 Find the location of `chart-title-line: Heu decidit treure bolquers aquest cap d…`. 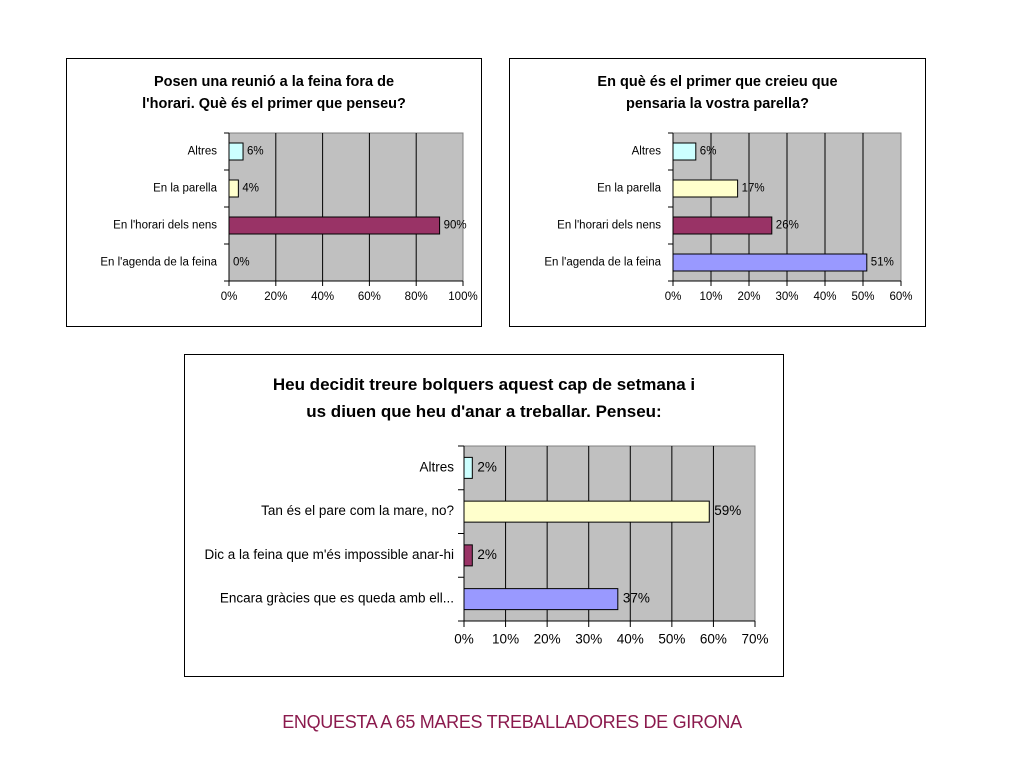

chart-title-line: Heu decidit treure bolquers aquest cap d… is located at coordinates (484, 384).